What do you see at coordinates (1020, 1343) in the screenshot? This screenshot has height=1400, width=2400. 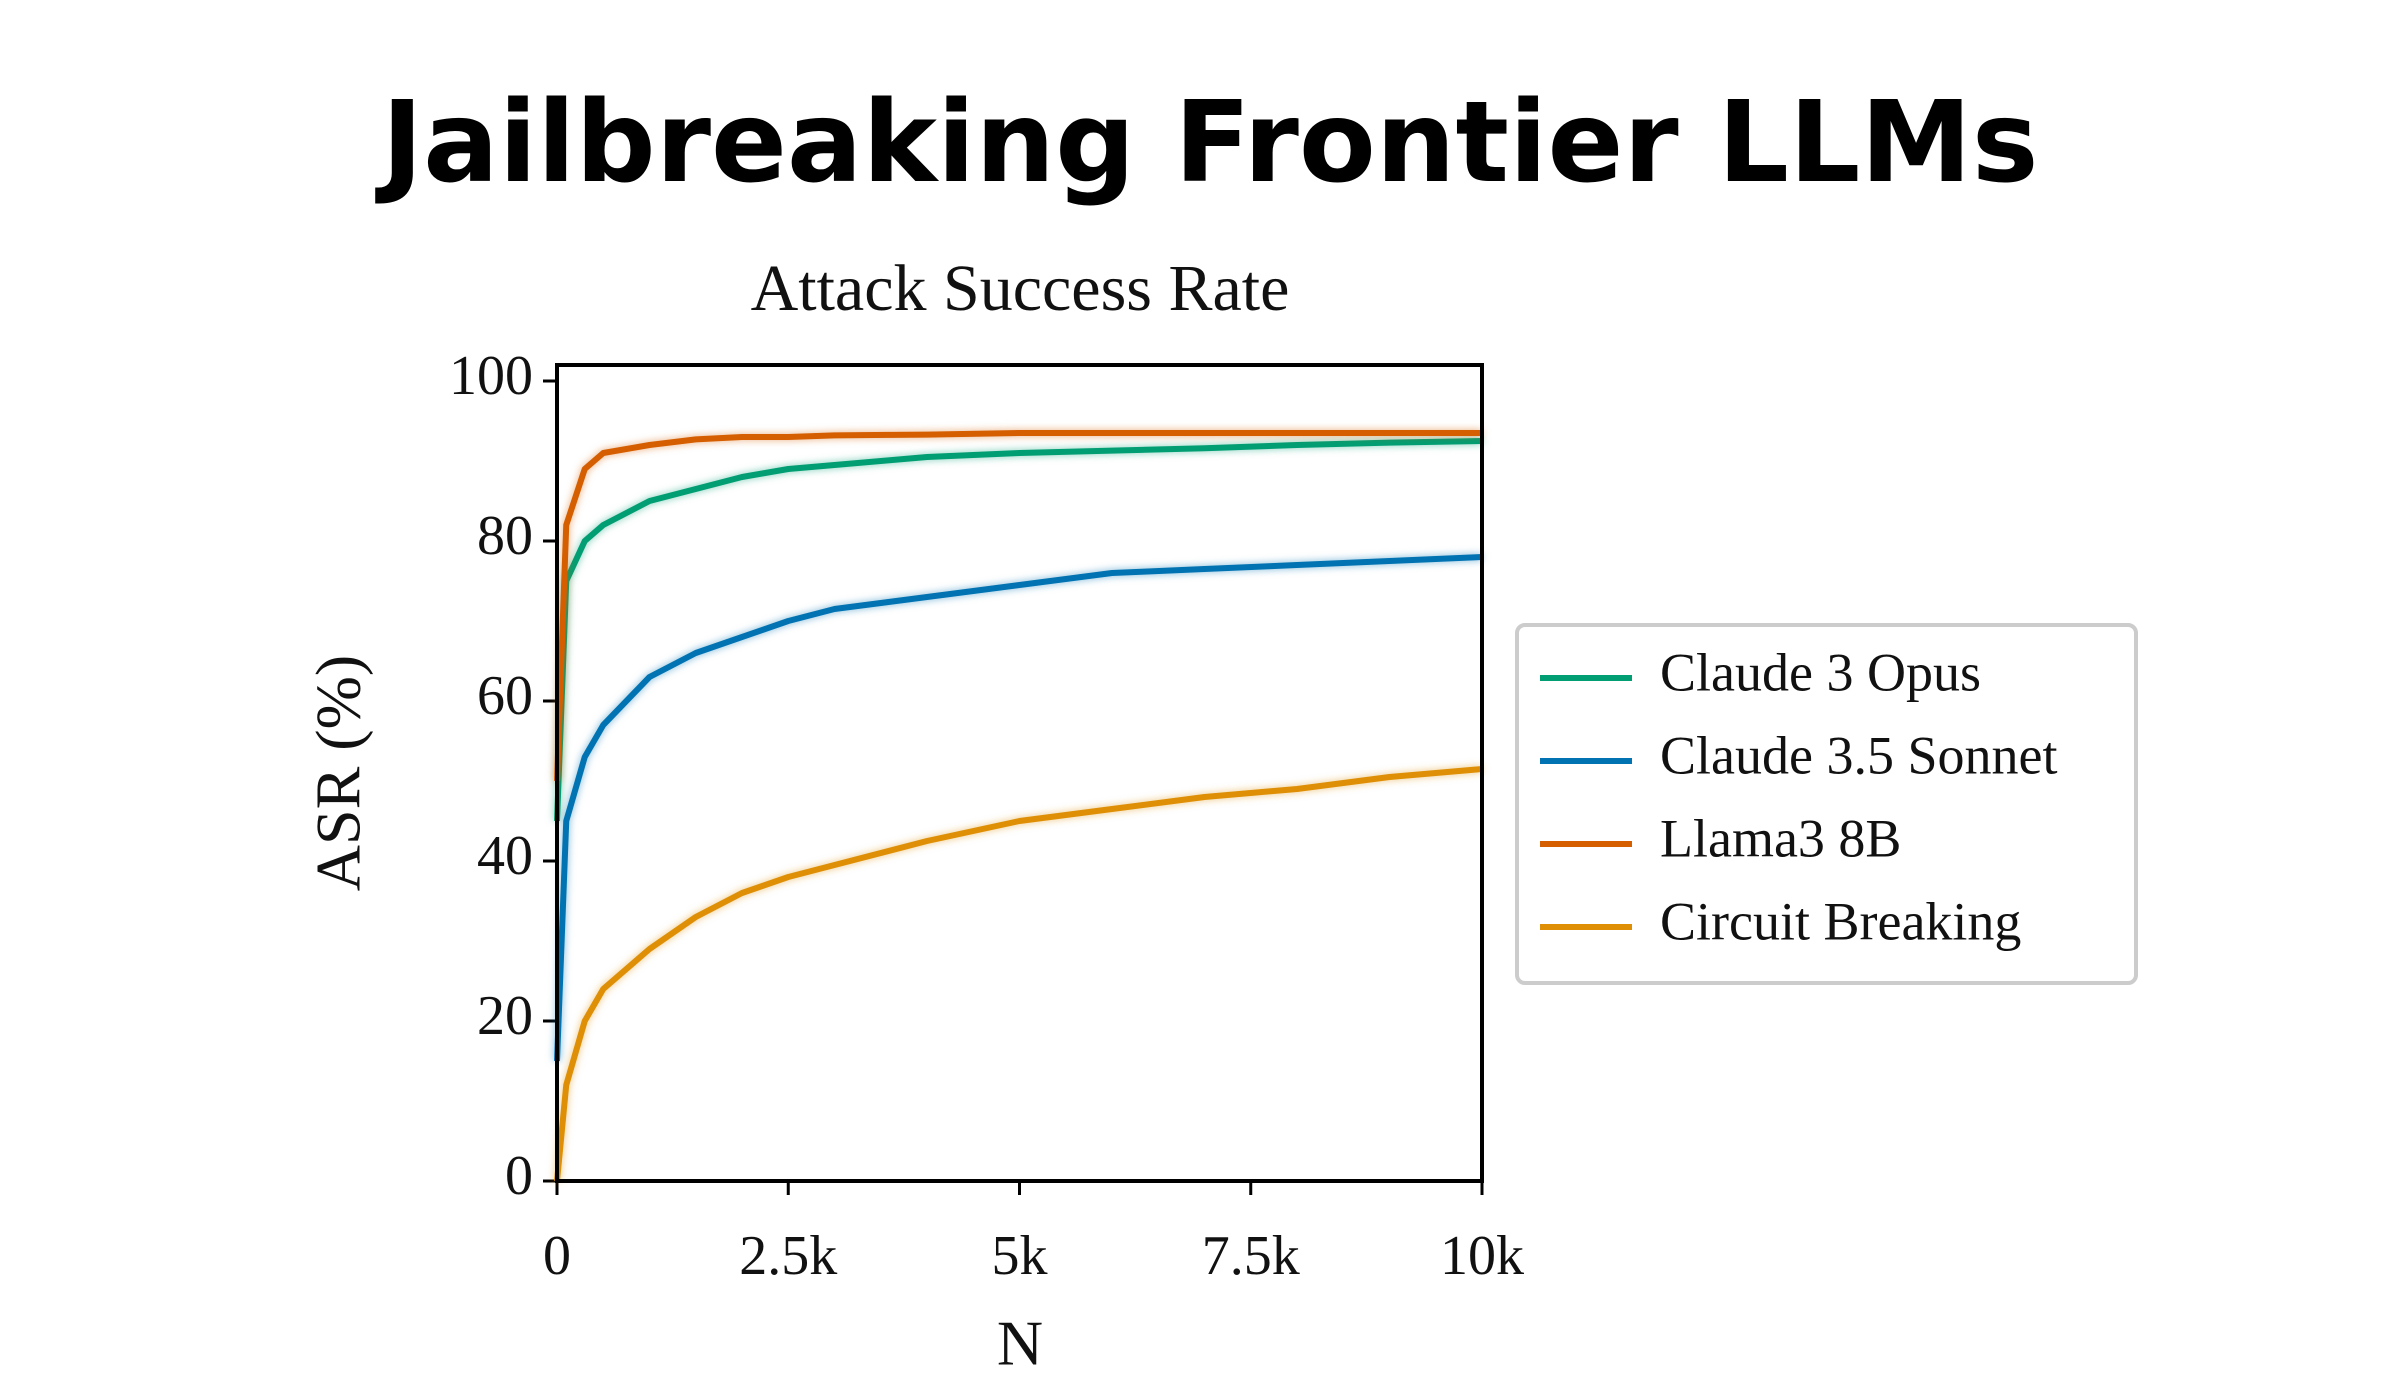 I see `x-axis-label: N` at bounding box center [1020, 1343].